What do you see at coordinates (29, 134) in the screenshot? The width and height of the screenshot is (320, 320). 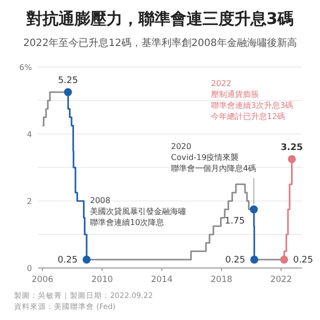 I see `y-tick-label: 4` at bounding box center [29, 134].